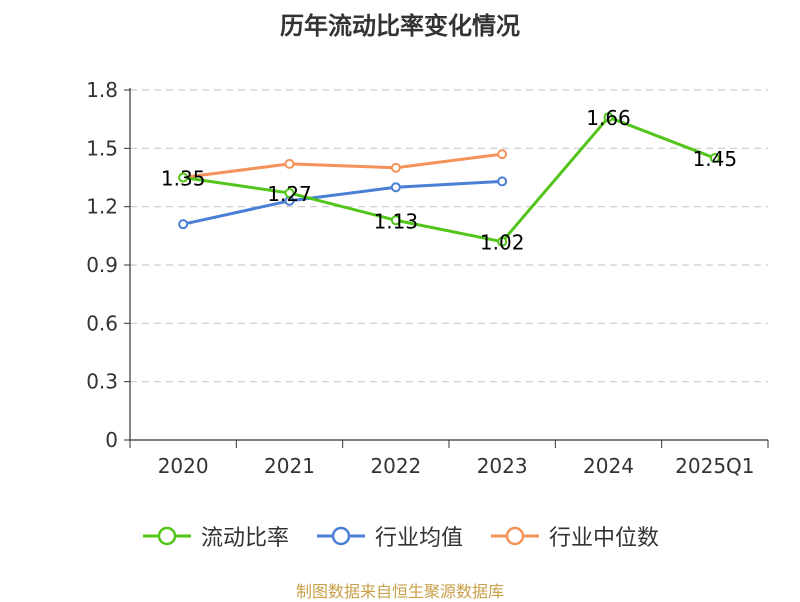  I want to click on data-label: 1.45, so click(715, 159).